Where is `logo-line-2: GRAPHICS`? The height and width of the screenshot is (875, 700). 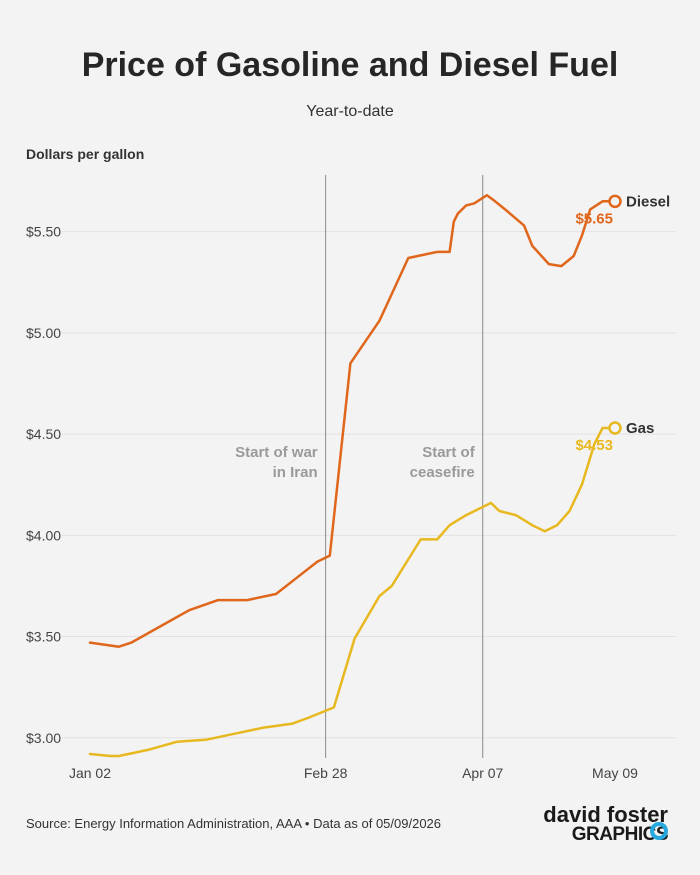 logo-line-2: GRAPHICS is located at coordinates (620, 834).